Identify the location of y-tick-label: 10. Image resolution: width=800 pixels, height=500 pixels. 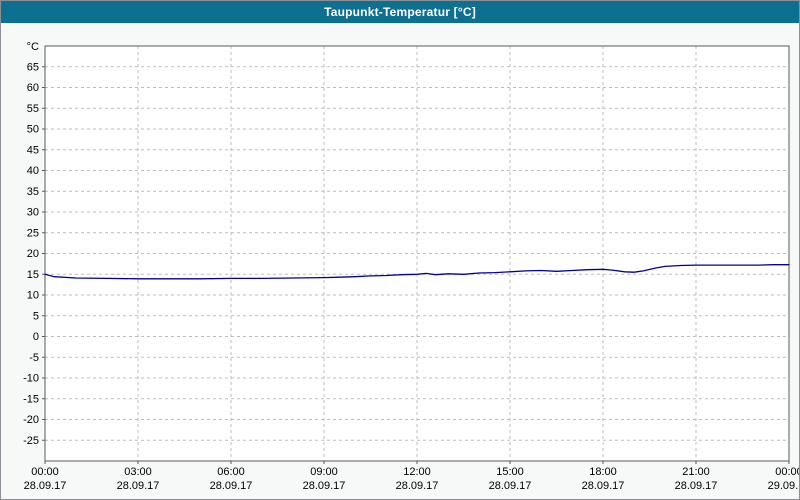
(33, 296).